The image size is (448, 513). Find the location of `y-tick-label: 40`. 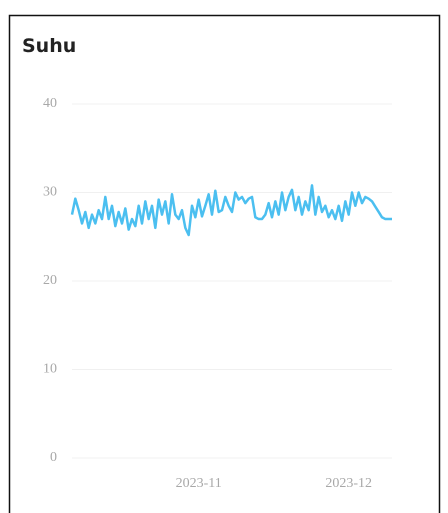

y-tick-label: 40 is located at coordinates (50, 103).